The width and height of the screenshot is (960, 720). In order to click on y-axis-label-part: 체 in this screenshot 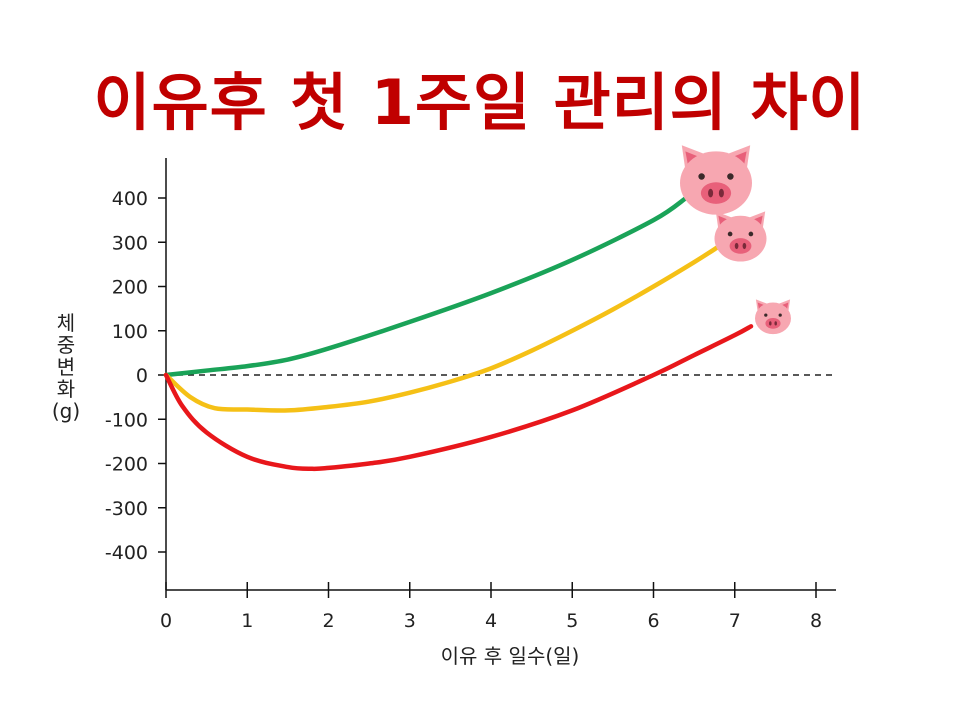, I will do `click(66, 323)`.